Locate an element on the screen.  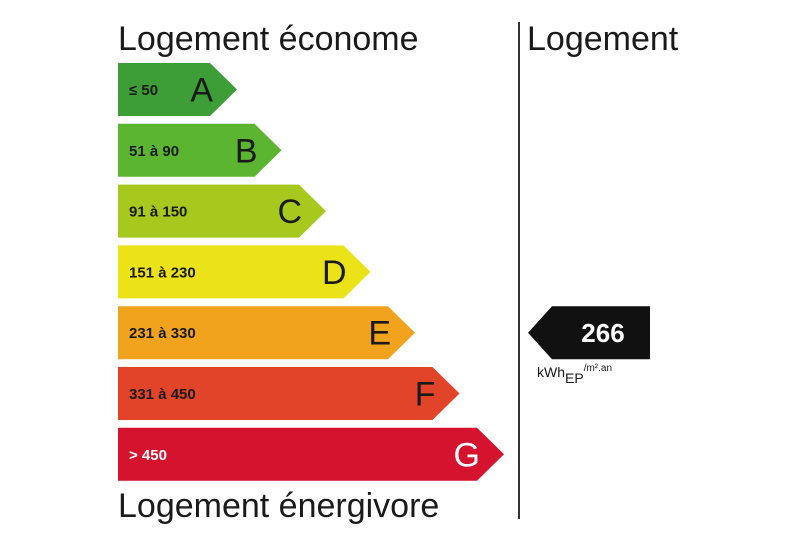
class-d-range: 151 à 230 is located at coordinates (162, 272).